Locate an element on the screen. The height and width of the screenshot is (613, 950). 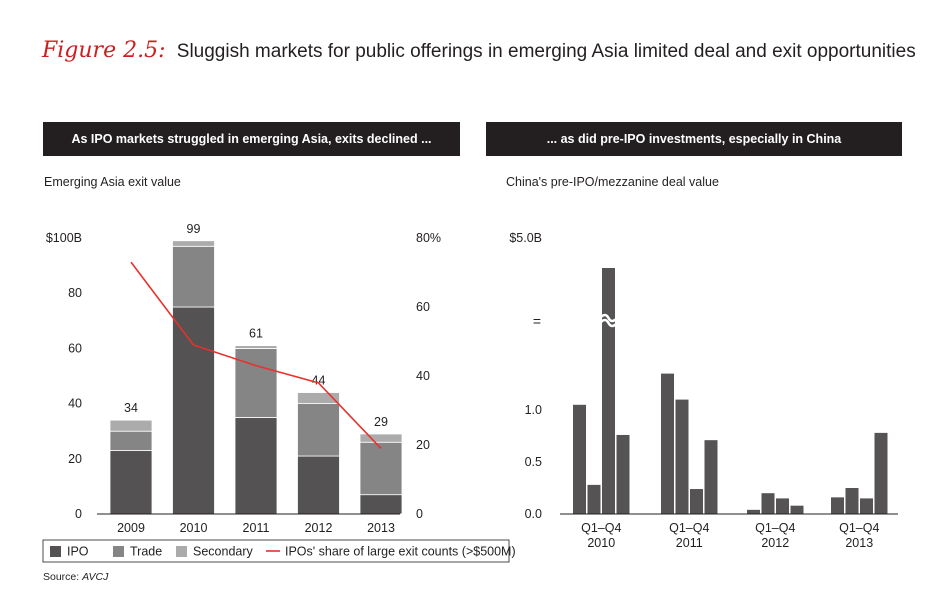
ipo-share-line is located at coordinates (256, 355).